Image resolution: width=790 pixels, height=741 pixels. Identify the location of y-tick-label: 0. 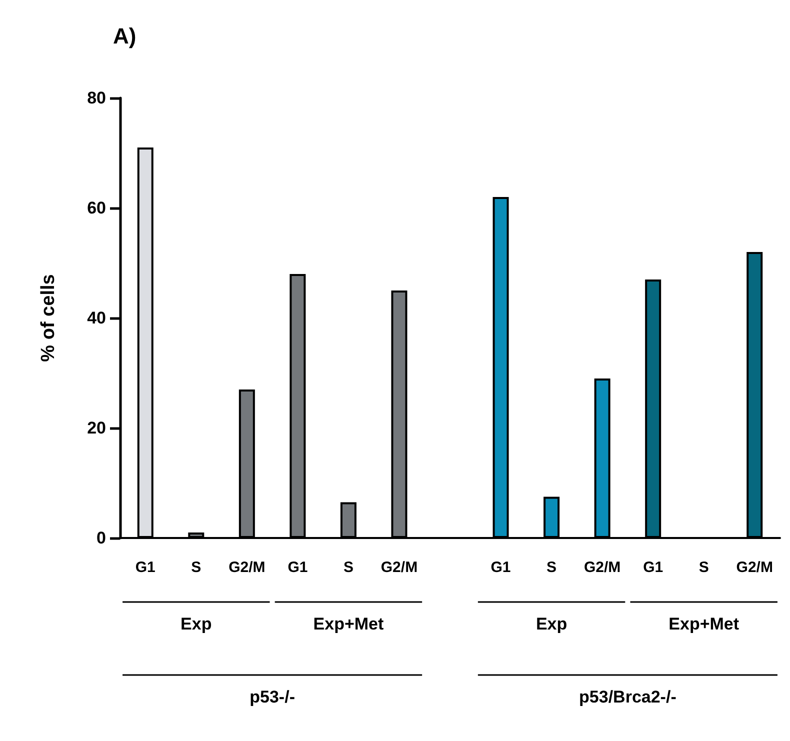
(101, 538).